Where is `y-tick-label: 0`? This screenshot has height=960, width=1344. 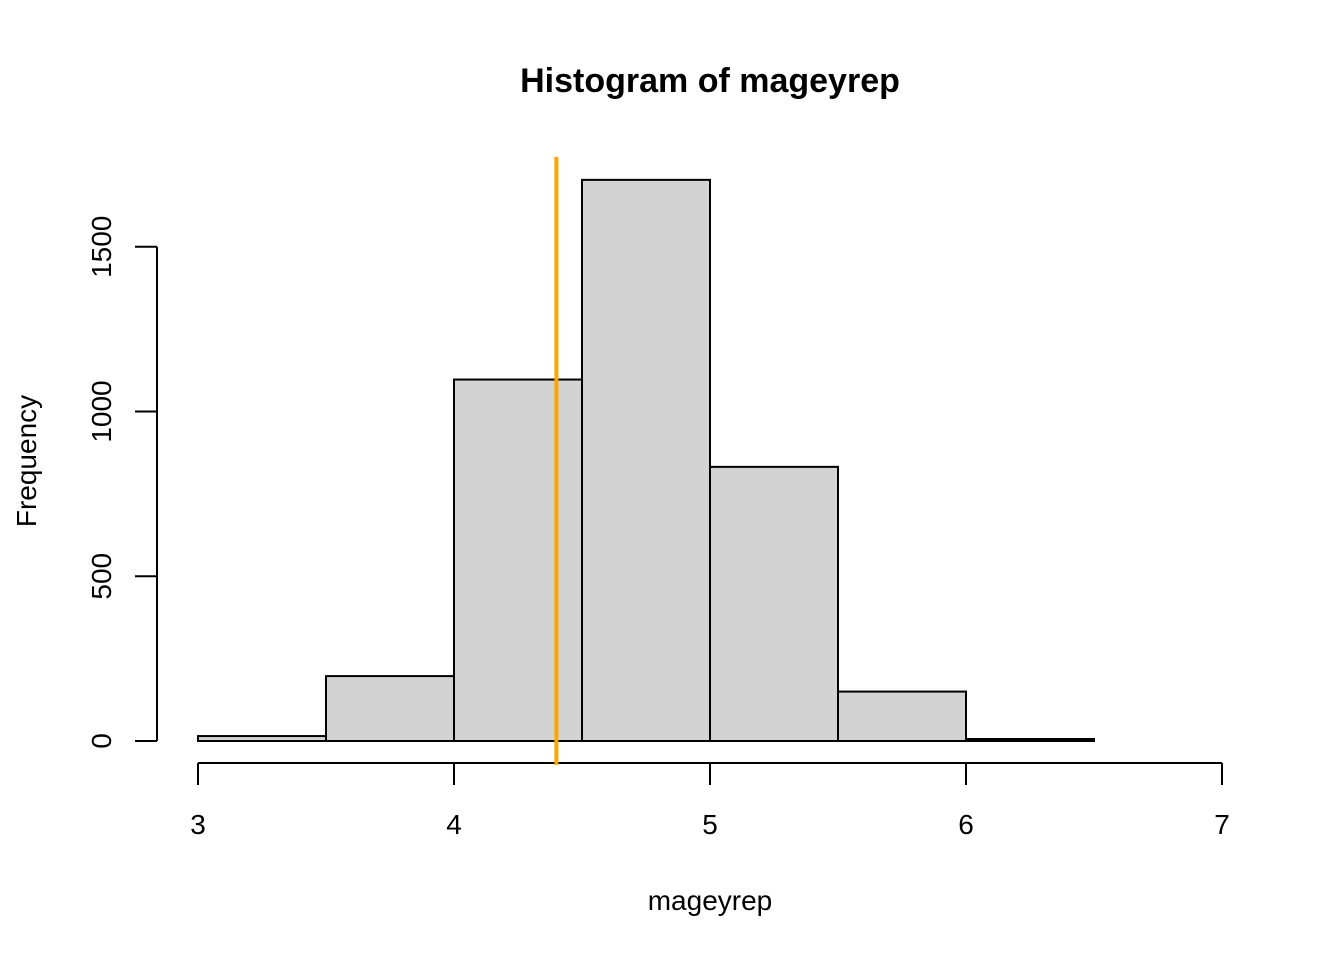 y-tick-label: 0 is located at coordinates (101, 741).